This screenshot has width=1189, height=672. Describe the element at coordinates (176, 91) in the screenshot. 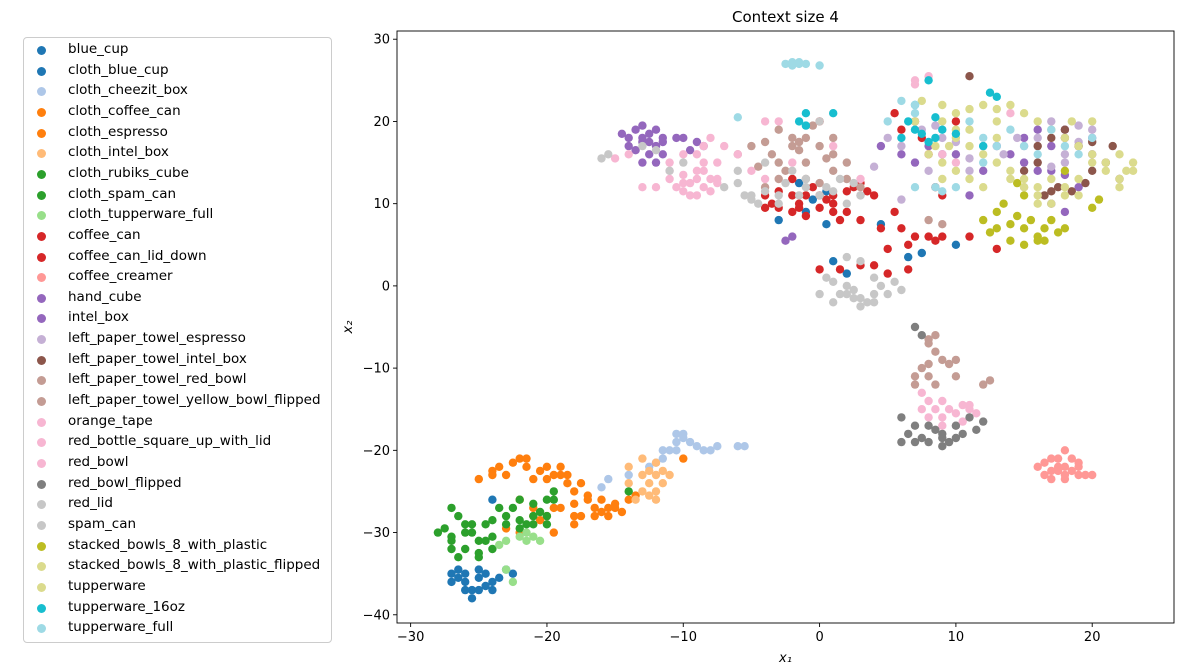

I see `legend-item: cloth_cheezit_box` at that location.